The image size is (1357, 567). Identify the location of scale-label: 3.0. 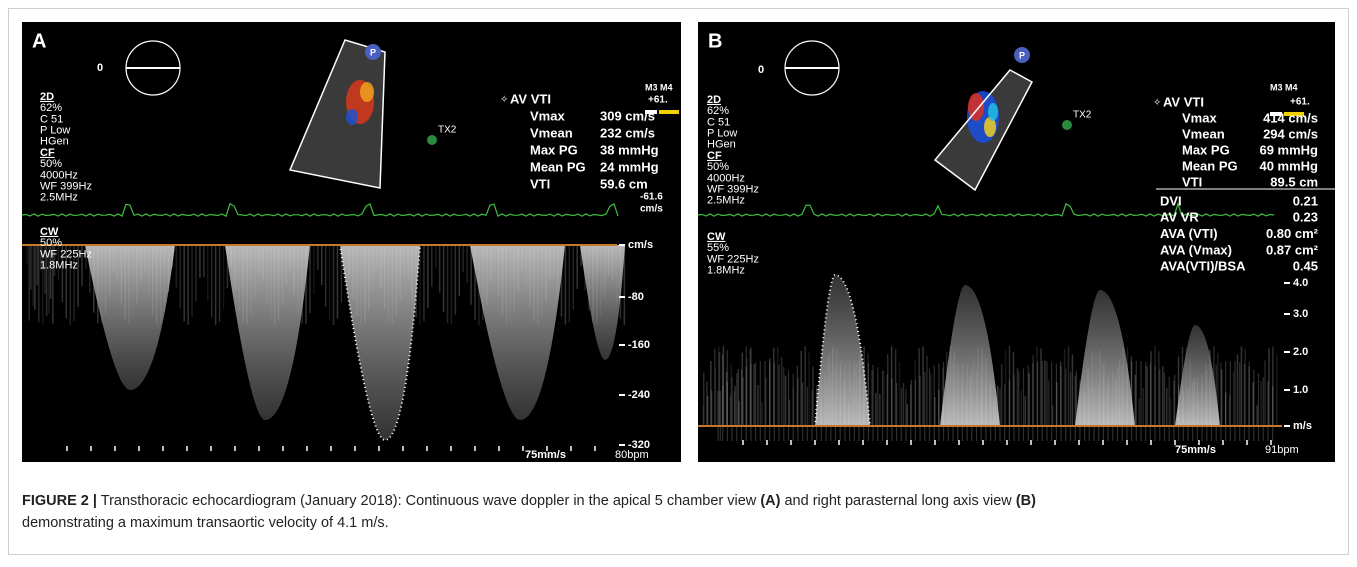
(1300, 314).